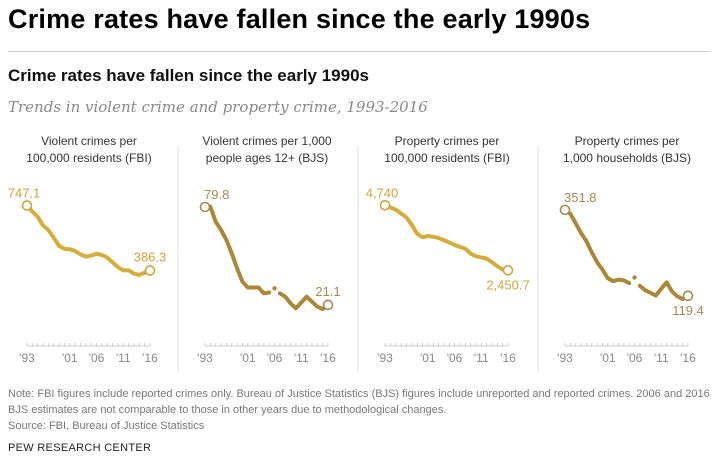  Describe the element at coordinates (507, 284) in the screenshot. I see `end-value-label: 2,450.7` at that location.